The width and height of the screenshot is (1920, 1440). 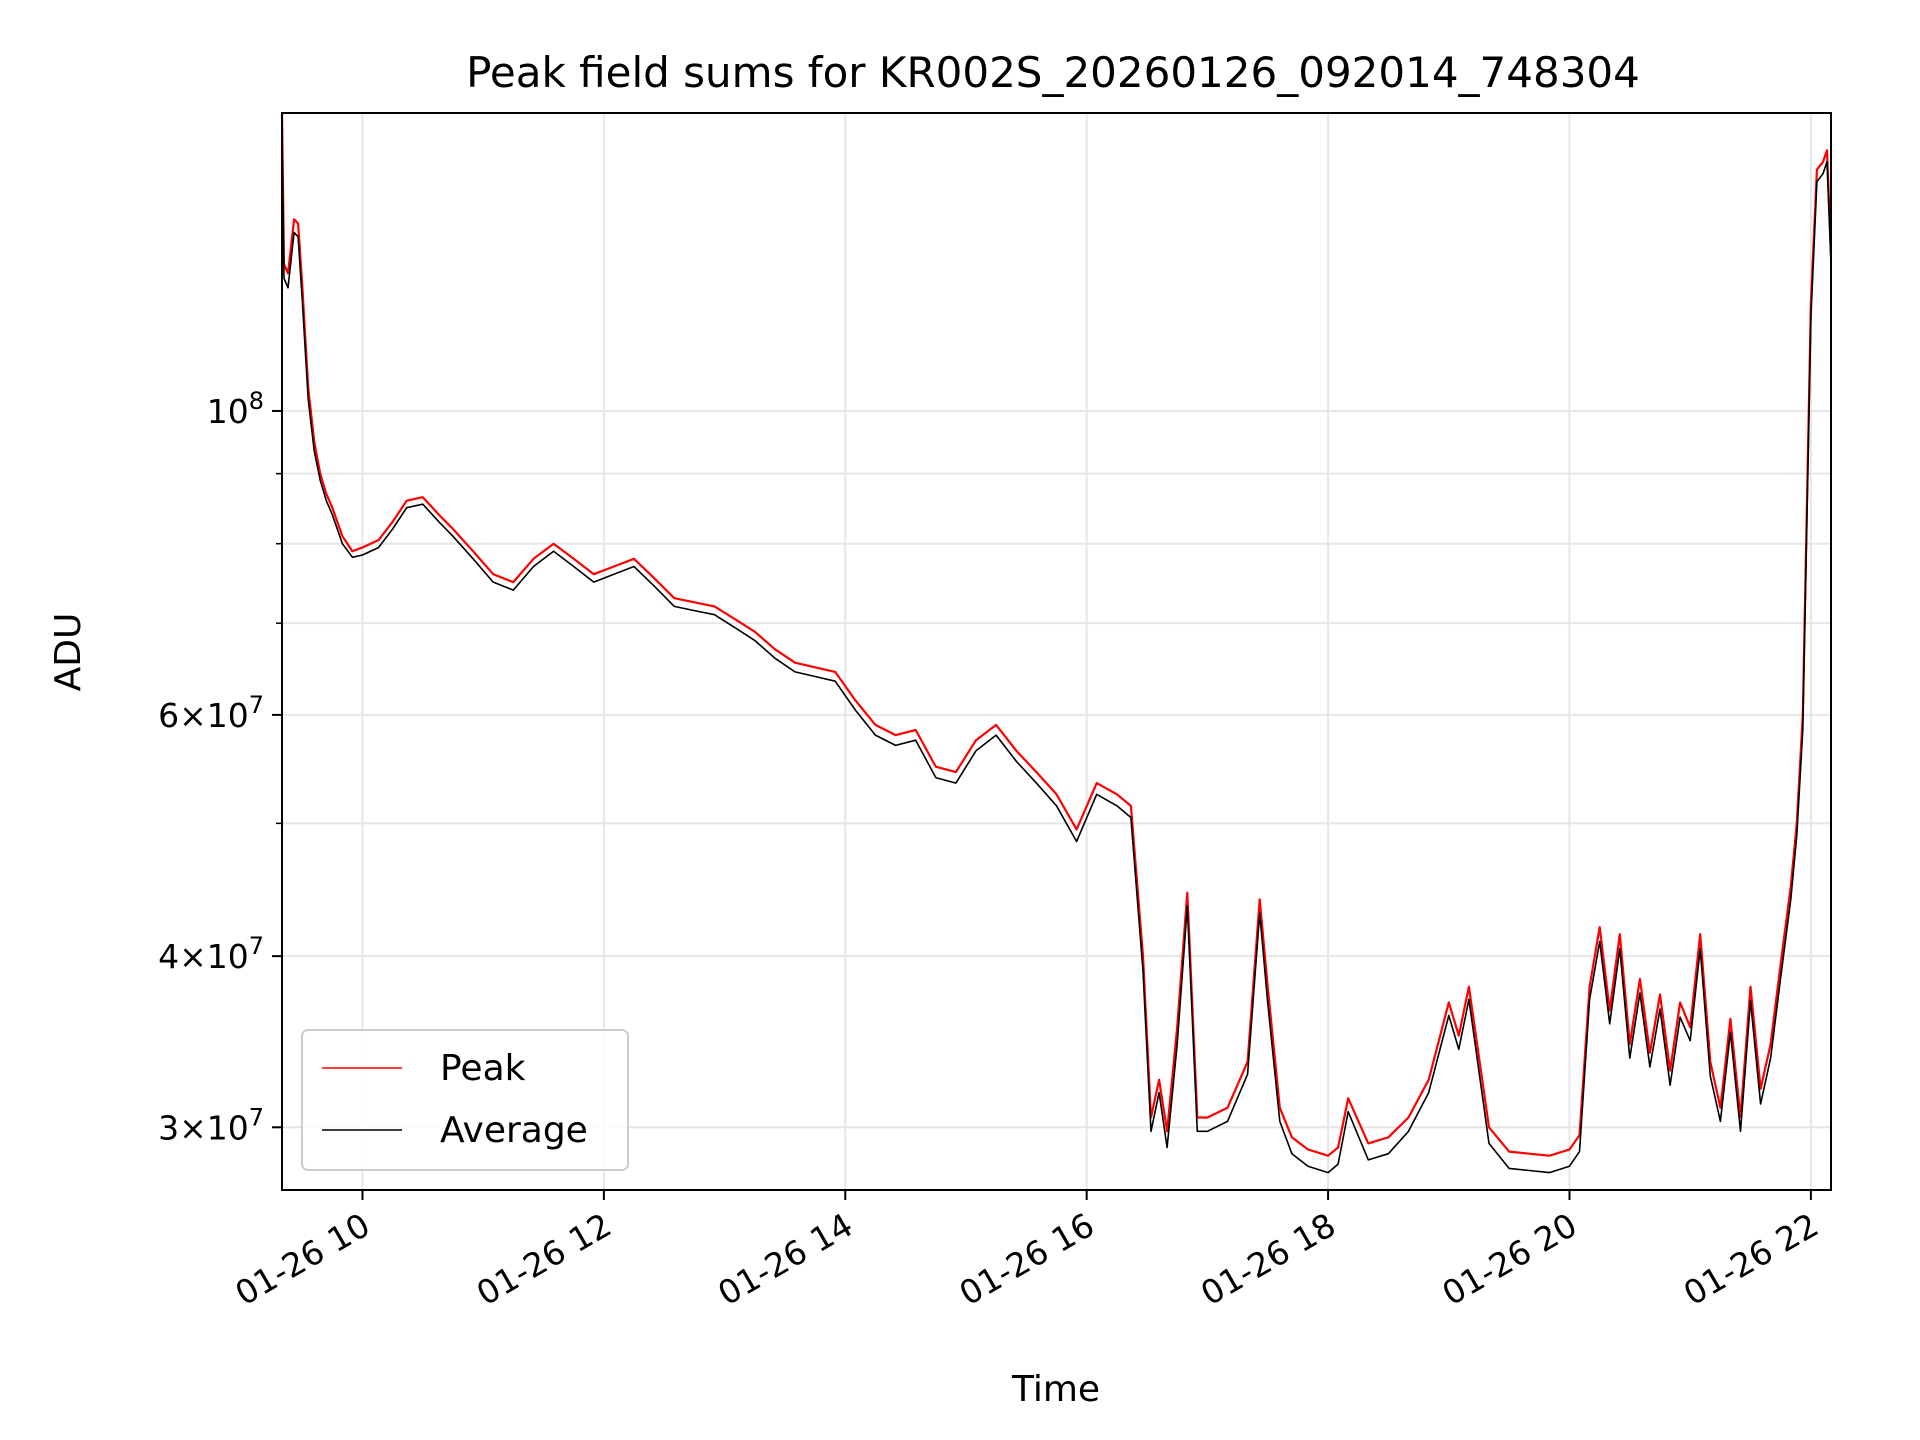 I want to click on legend-box, so click(x=465, y=1100).